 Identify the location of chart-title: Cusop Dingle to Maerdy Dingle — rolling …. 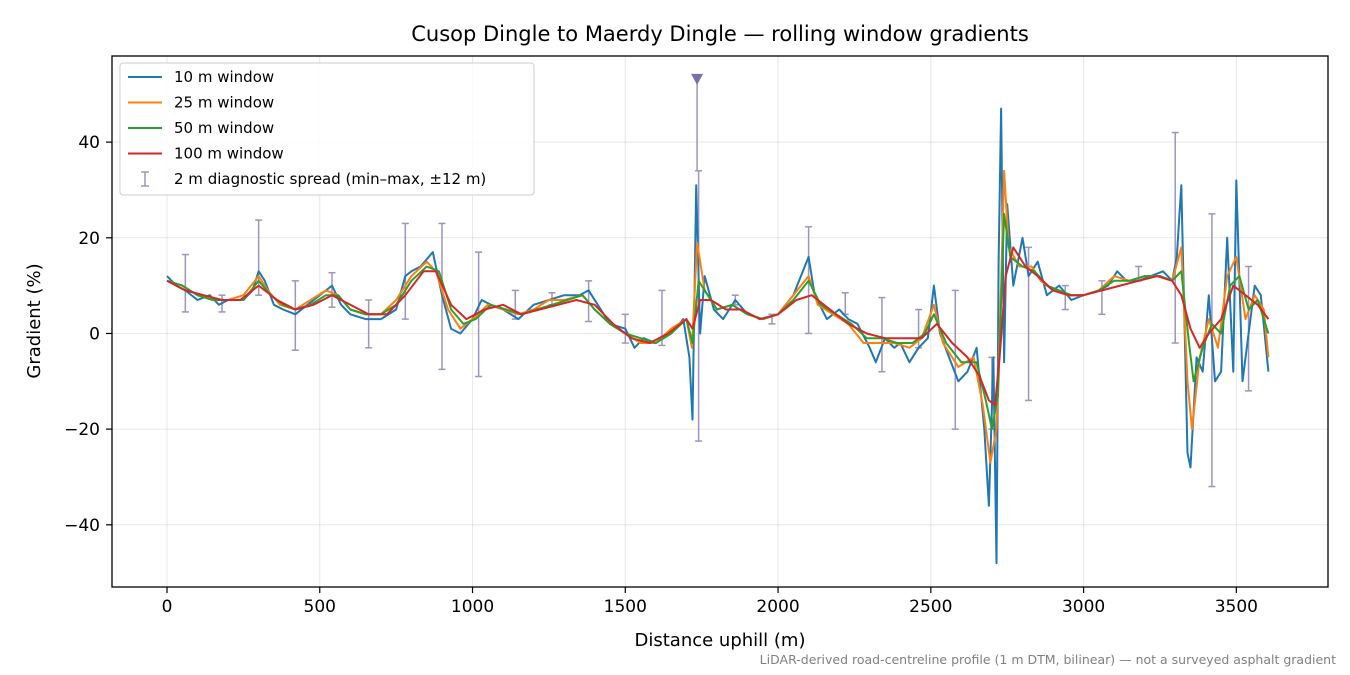
(720, 34).